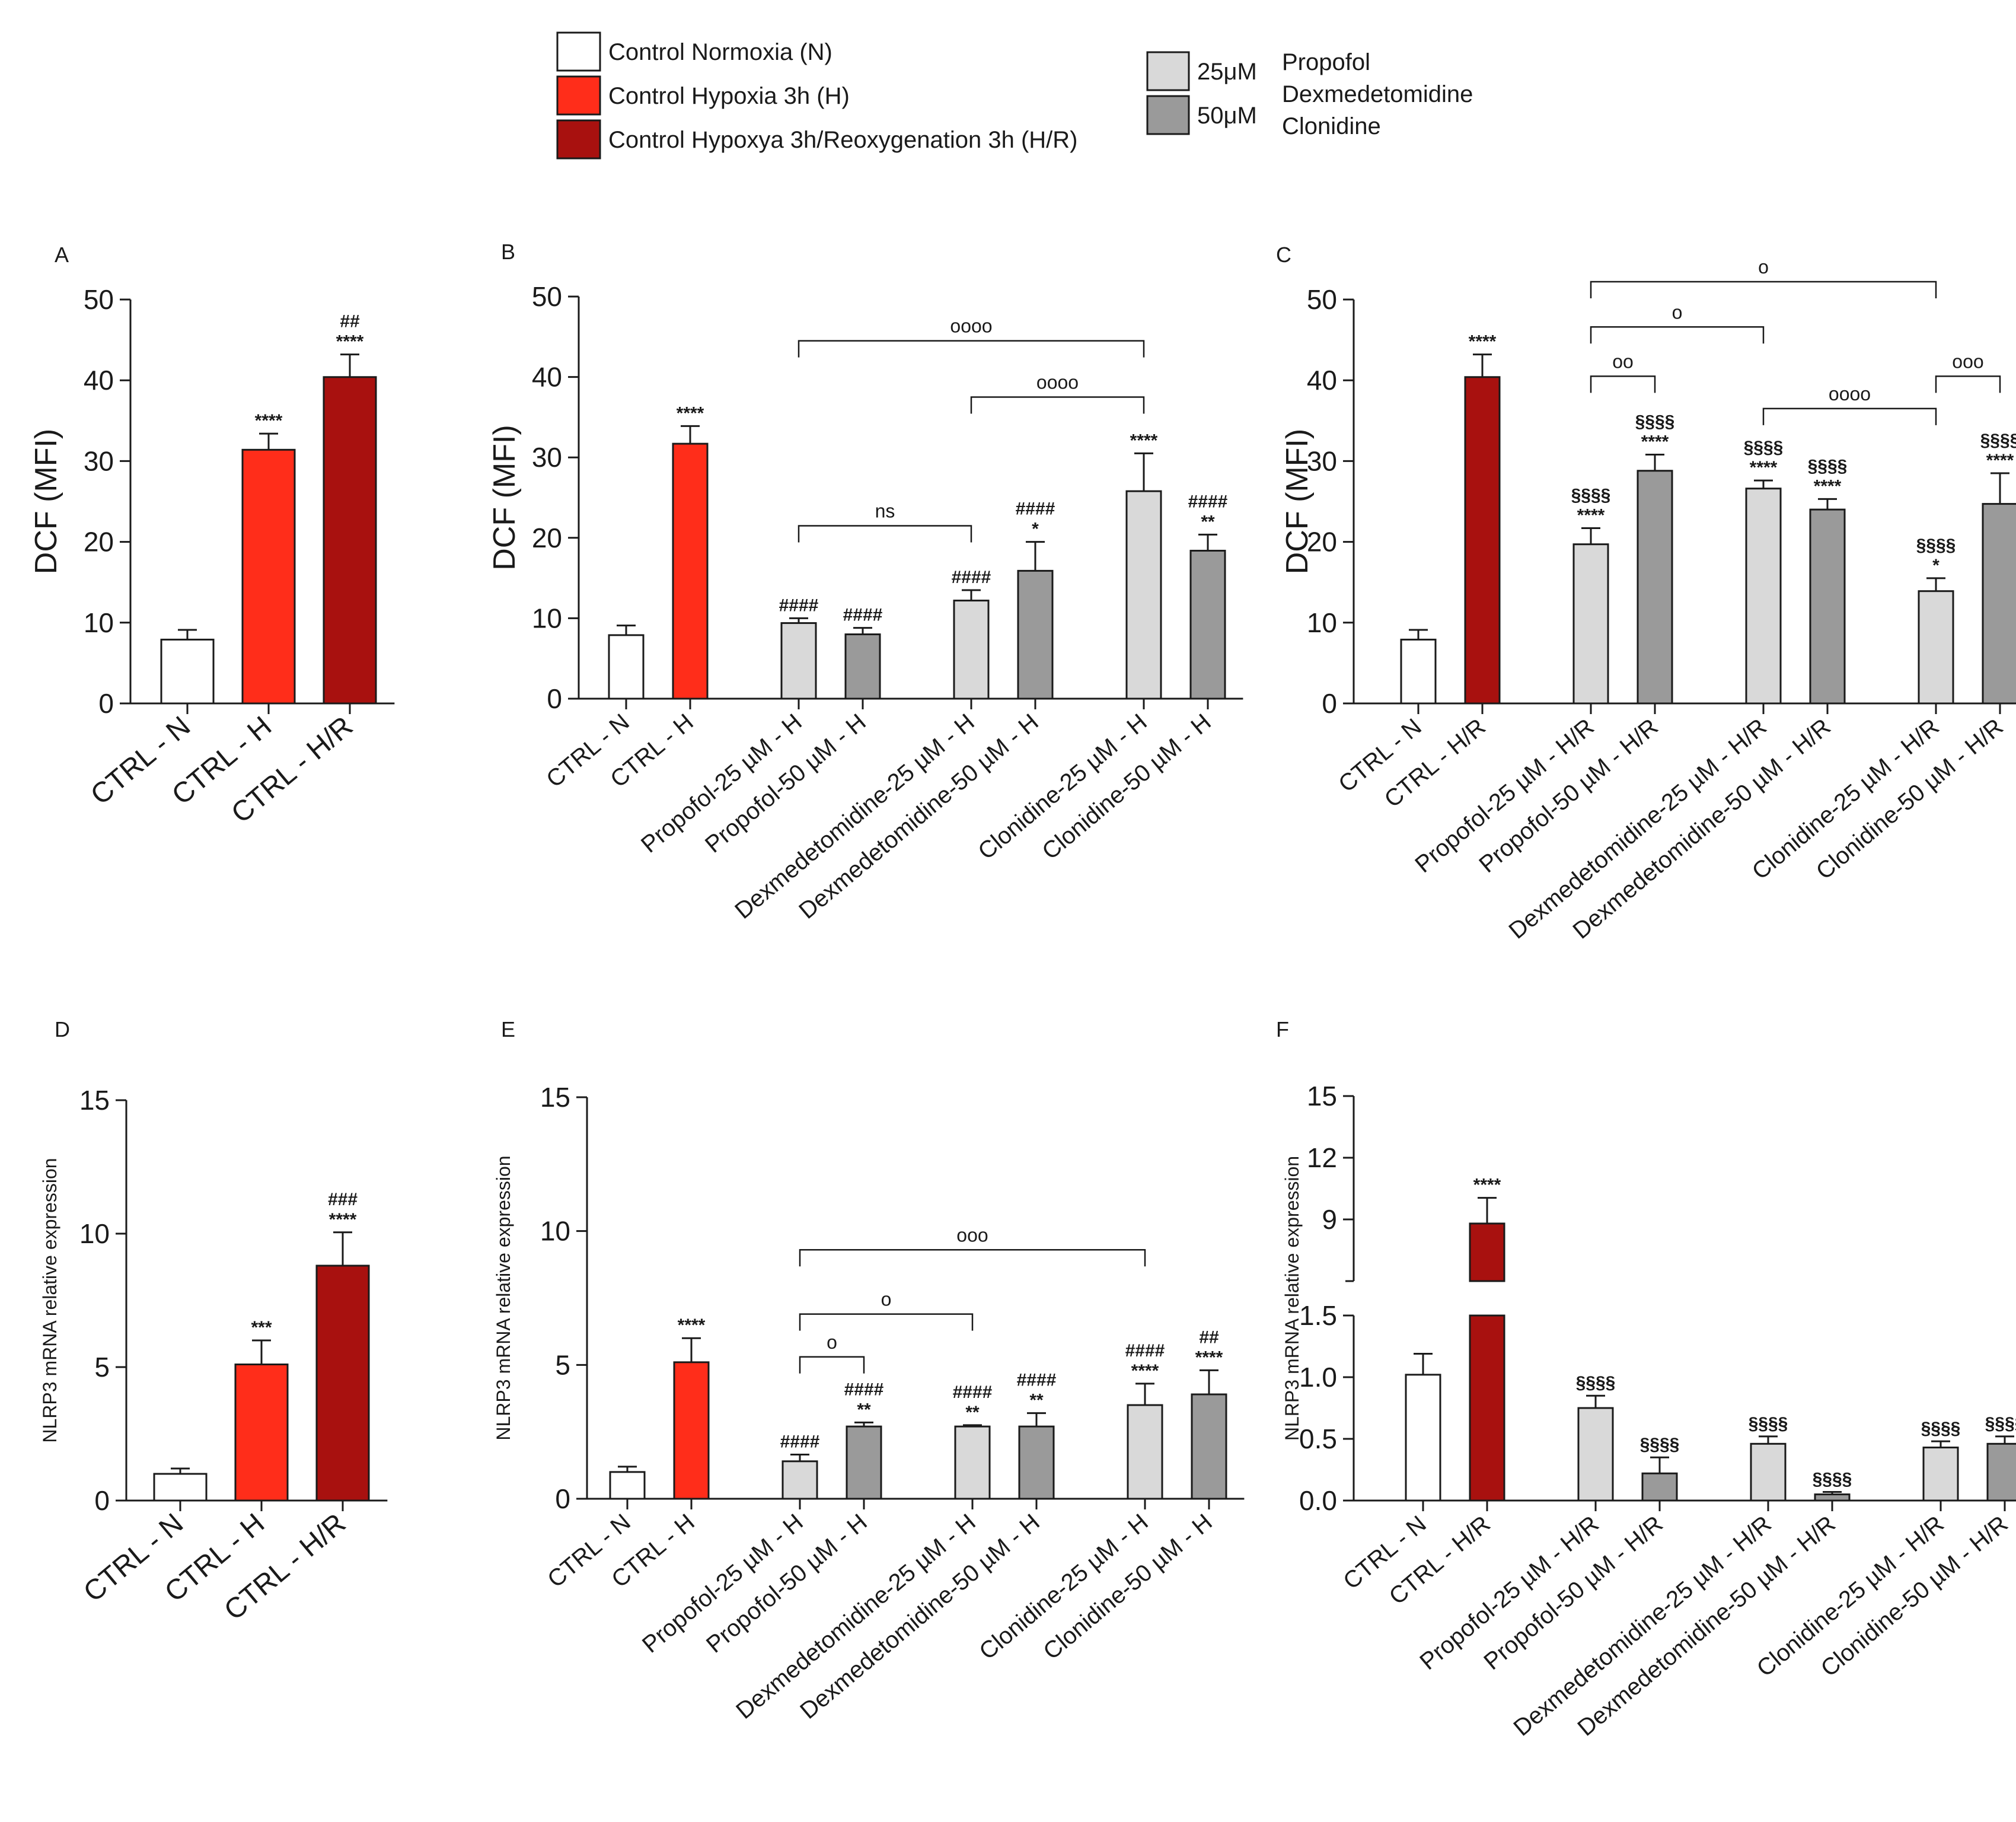 The width and height of the screenshot is (2016, 1822). I want to click on significance-label: ***, so click(261, 1328).